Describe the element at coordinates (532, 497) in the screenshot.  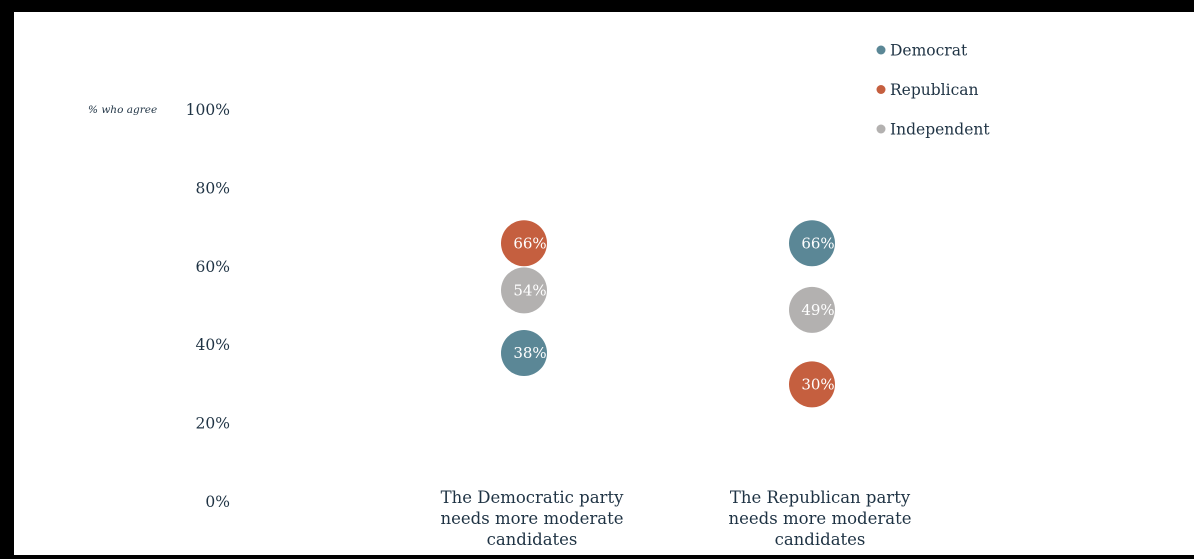
I see `x-category-line: The Democratic party` at that location.